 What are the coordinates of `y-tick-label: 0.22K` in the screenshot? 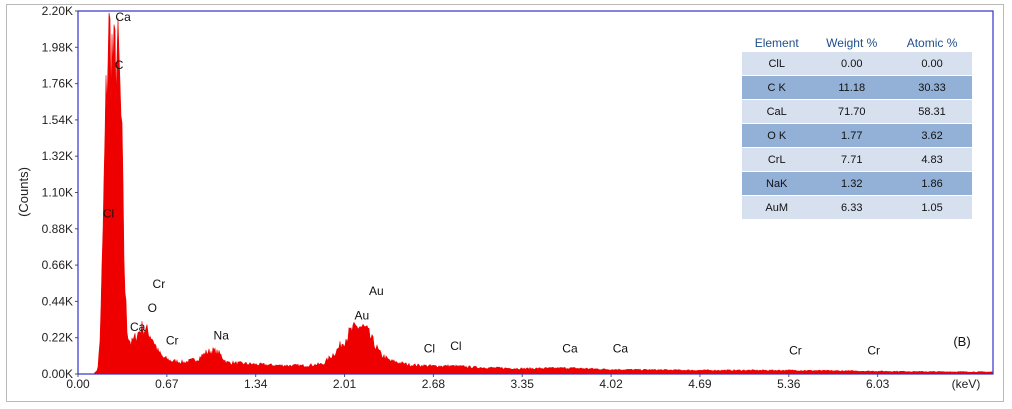 It's located at (57, 338).